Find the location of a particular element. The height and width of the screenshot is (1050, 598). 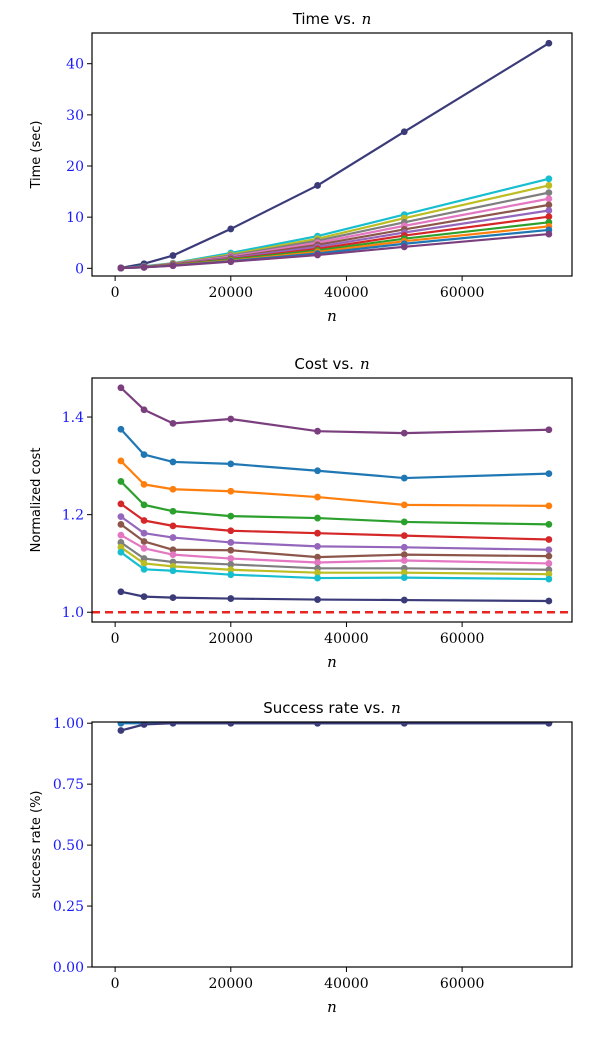

y-tick-label: 0.25 is located at coordinates (68, 907).